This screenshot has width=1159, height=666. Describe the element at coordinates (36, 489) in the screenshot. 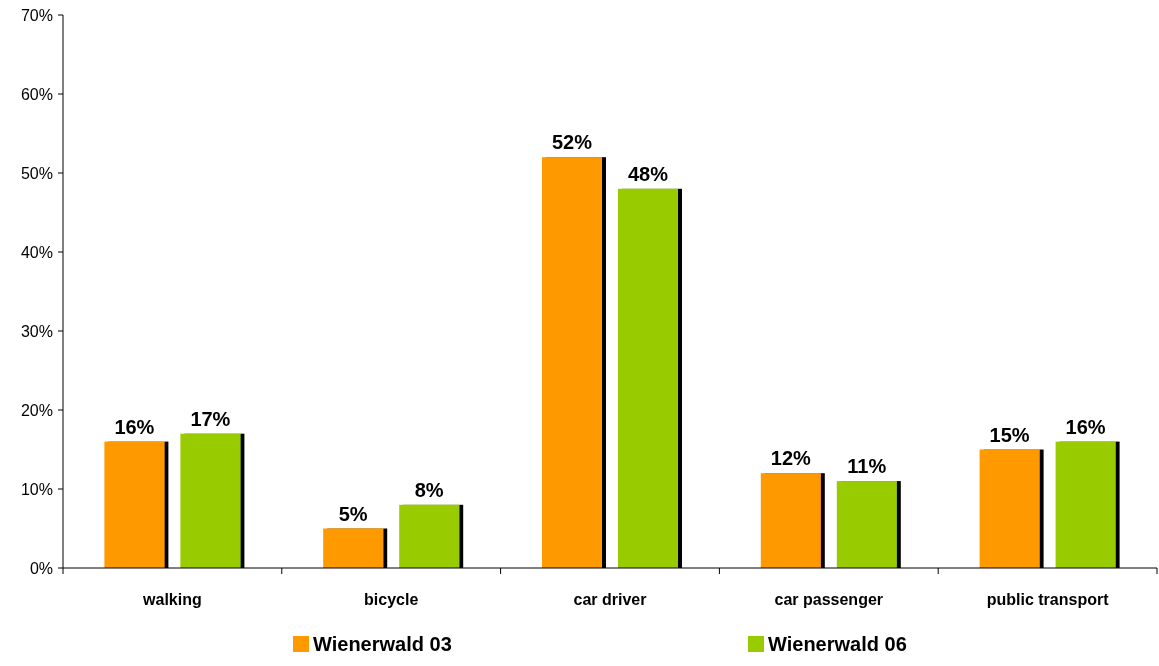

I see `y-tick-label: 10%` at that location.